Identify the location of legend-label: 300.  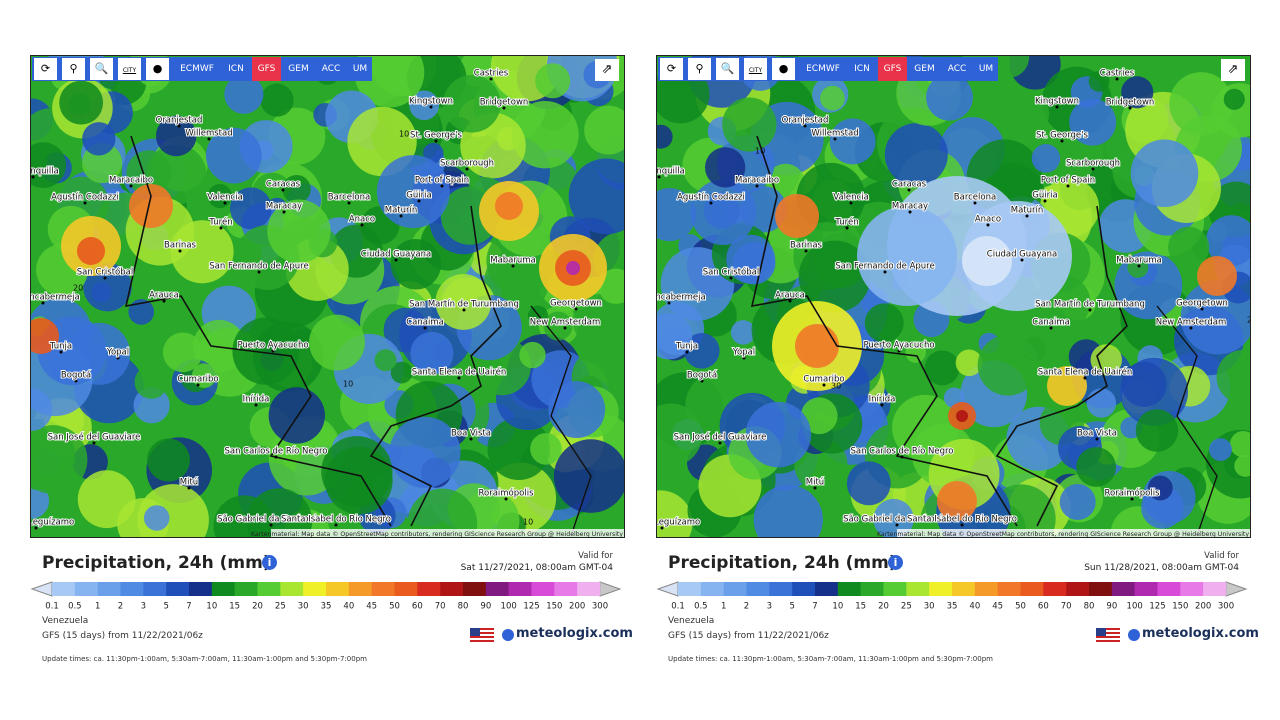
(600, 607).